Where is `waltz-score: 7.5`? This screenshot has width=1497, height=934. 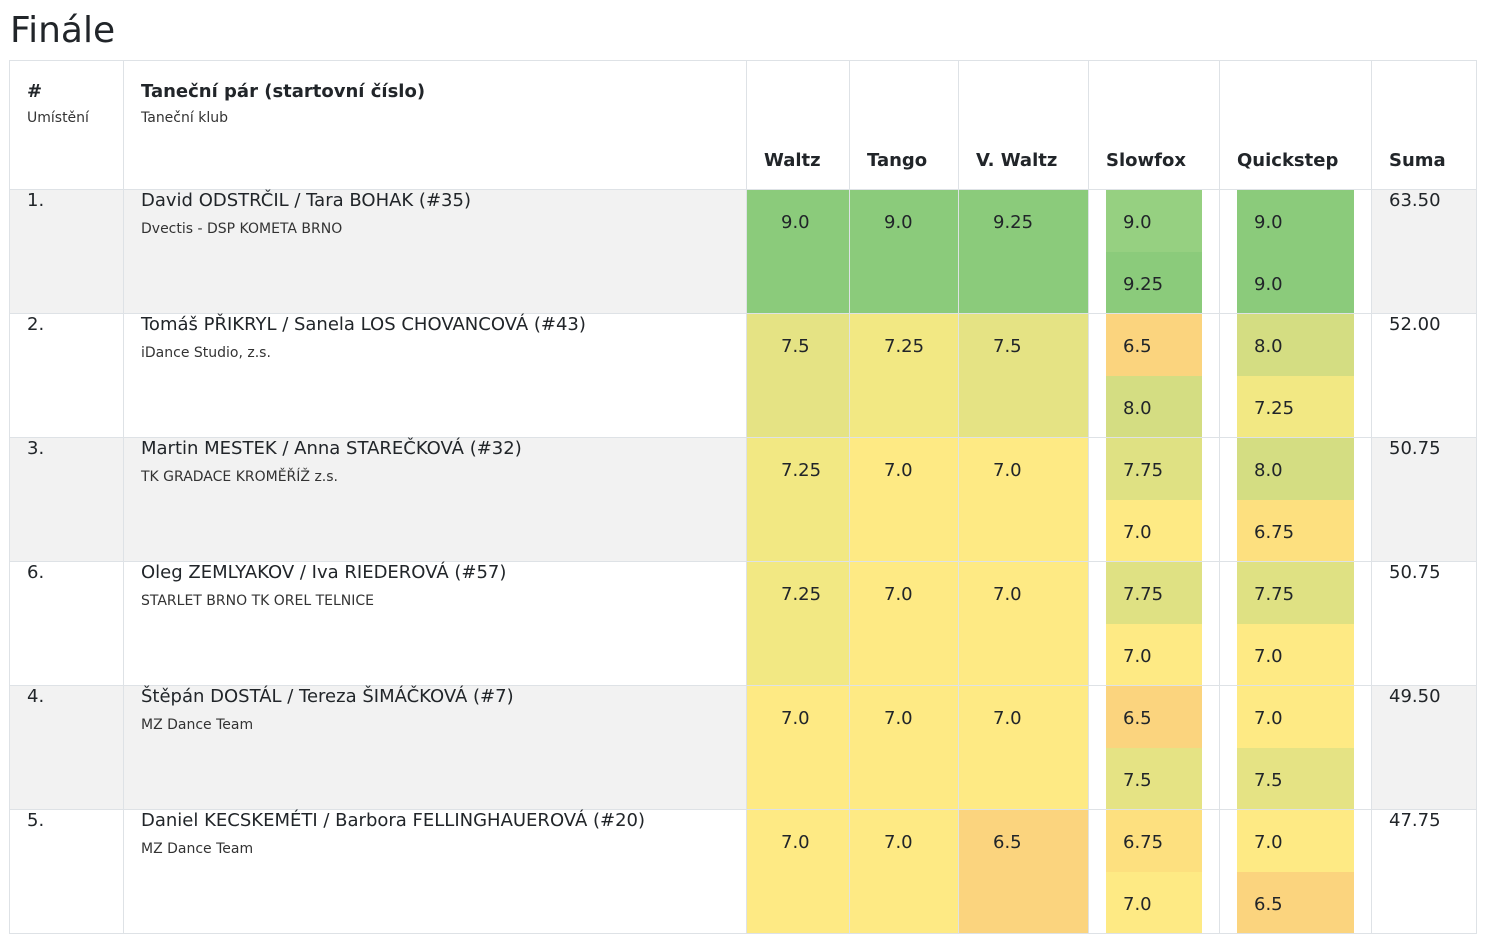
waltz-score: 7.5 is located at coordinates (795, 346).